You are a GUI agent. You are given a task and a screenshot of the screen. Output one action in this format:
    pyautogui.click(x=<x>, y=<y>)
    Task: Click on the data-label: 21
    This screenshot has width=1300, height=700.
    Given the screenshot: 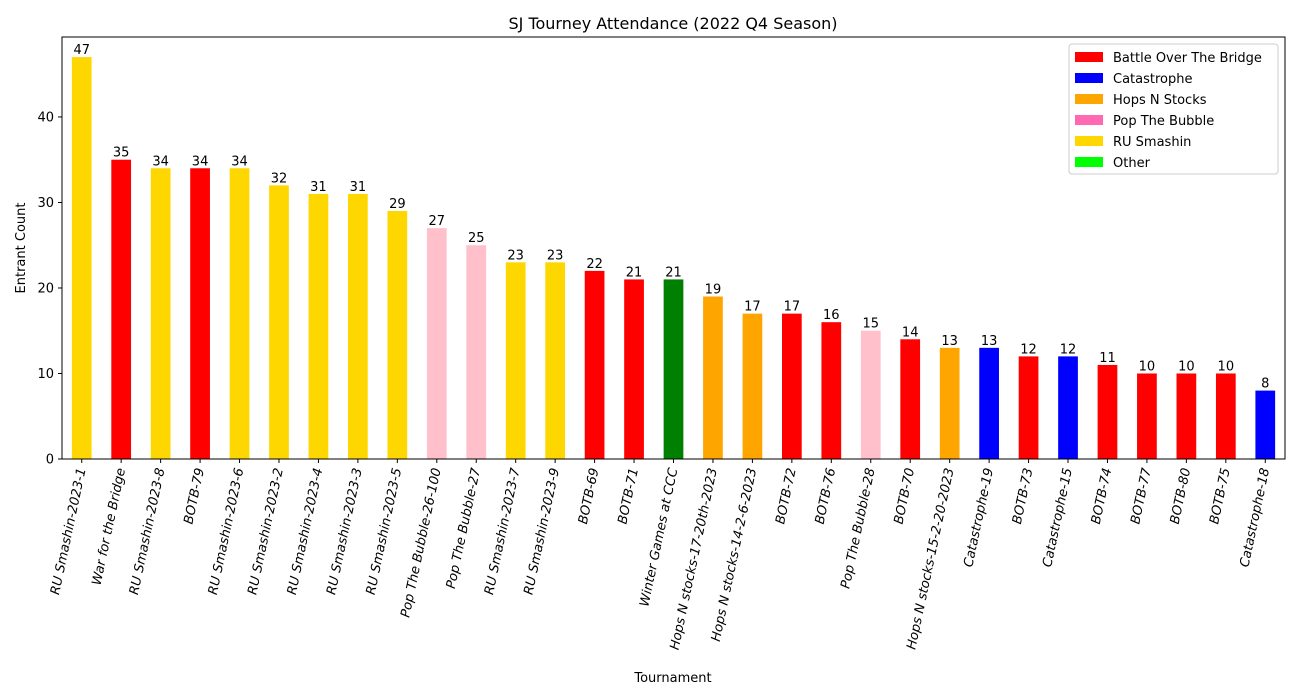 What is the action you would take?
    pyautogui.click(x=673, y=272)
    